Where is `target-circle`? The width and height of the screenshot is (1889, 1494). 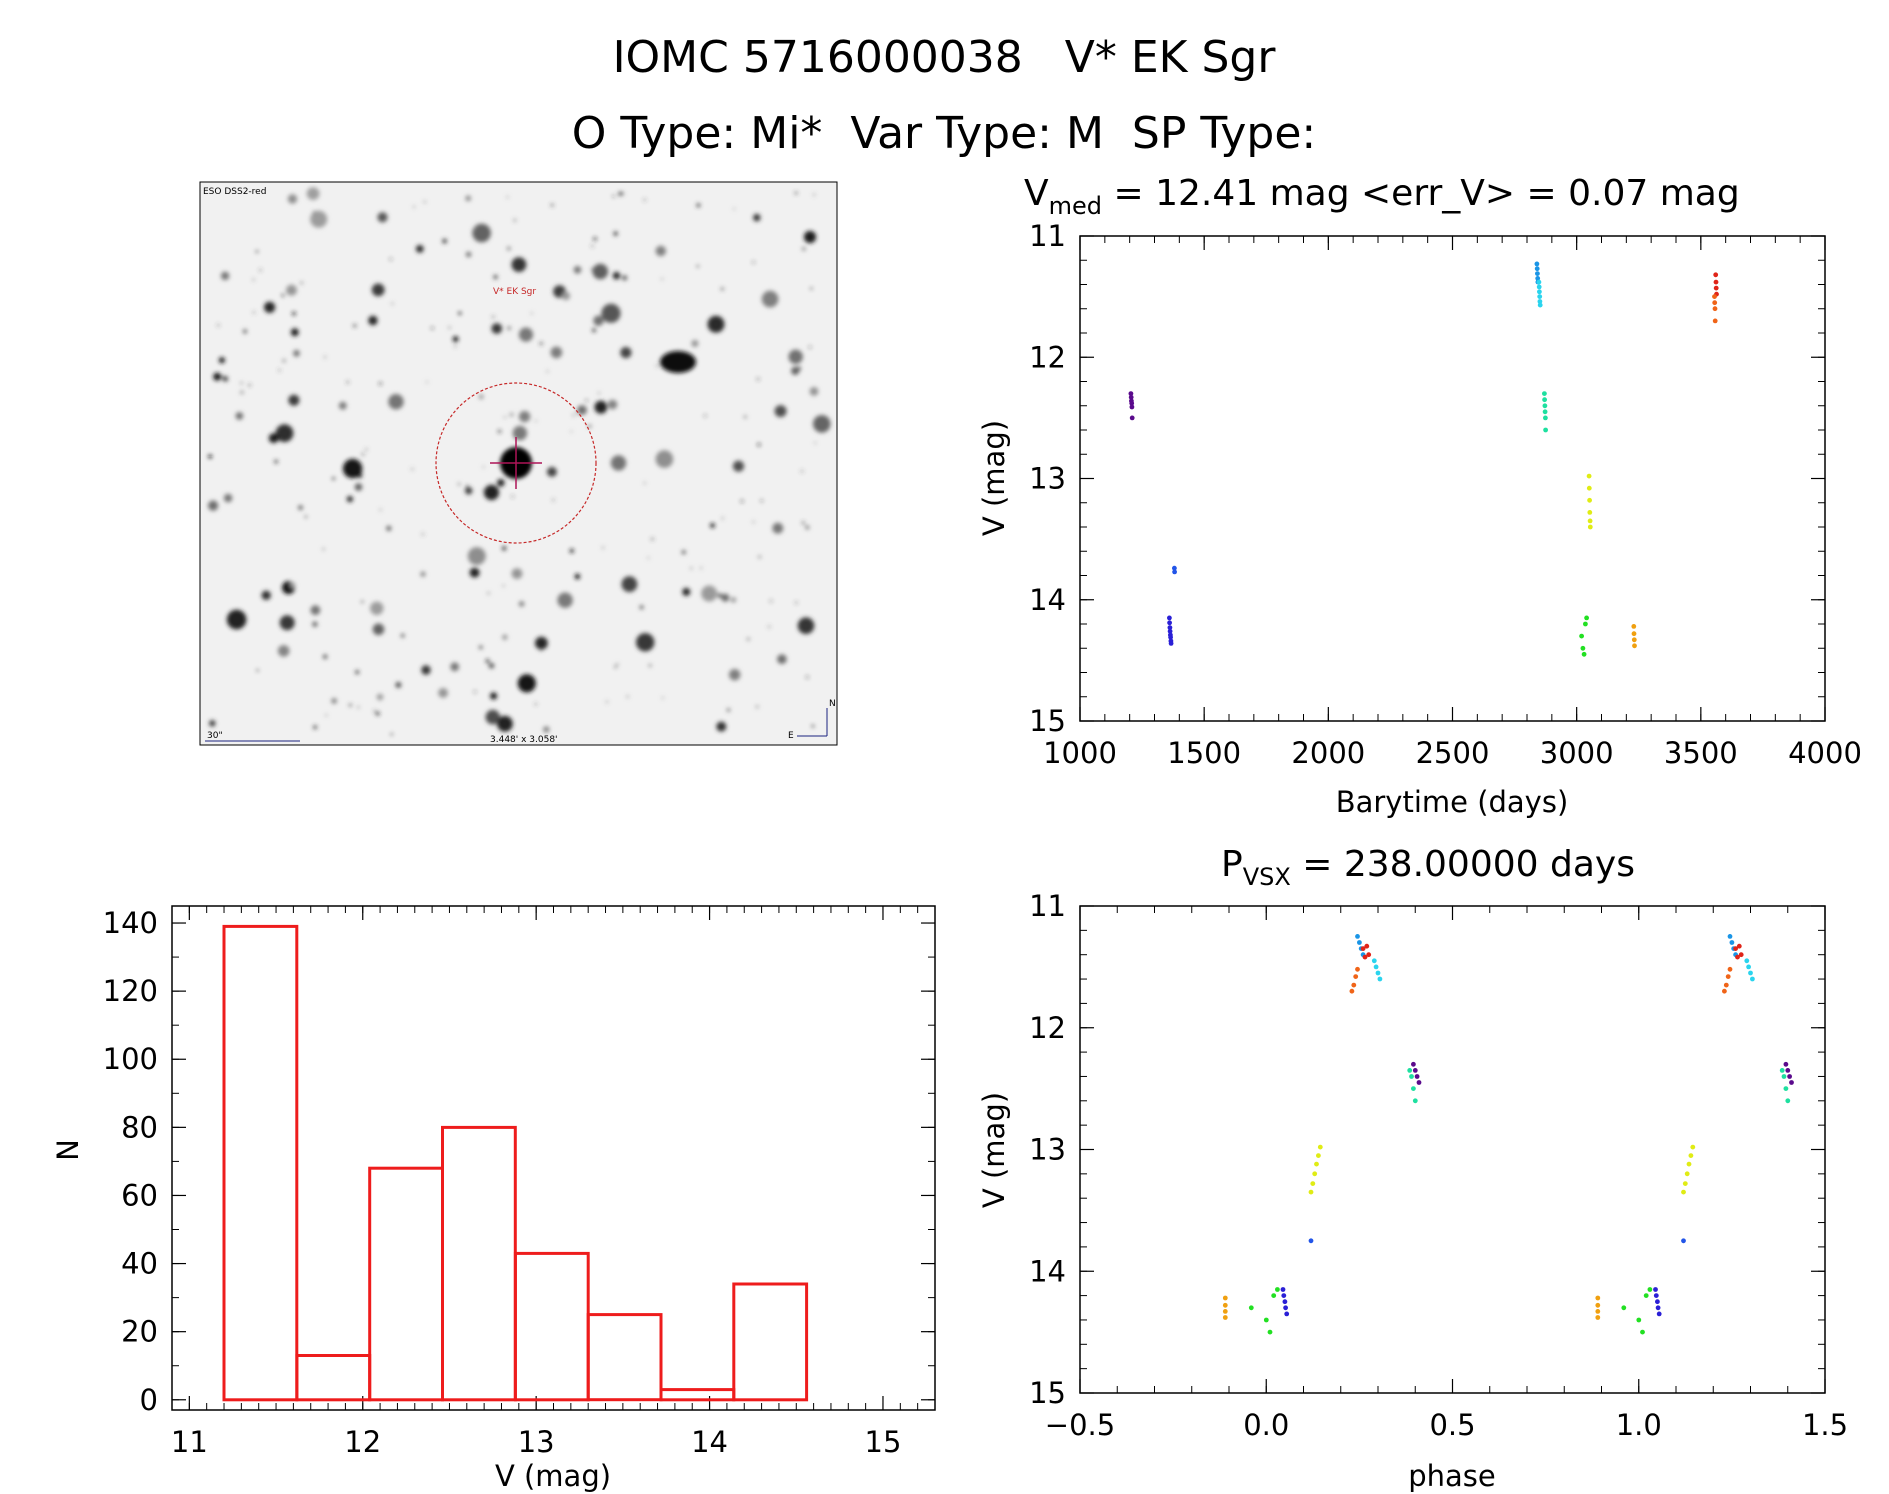 target-circle is located at coordinates (516, 463).